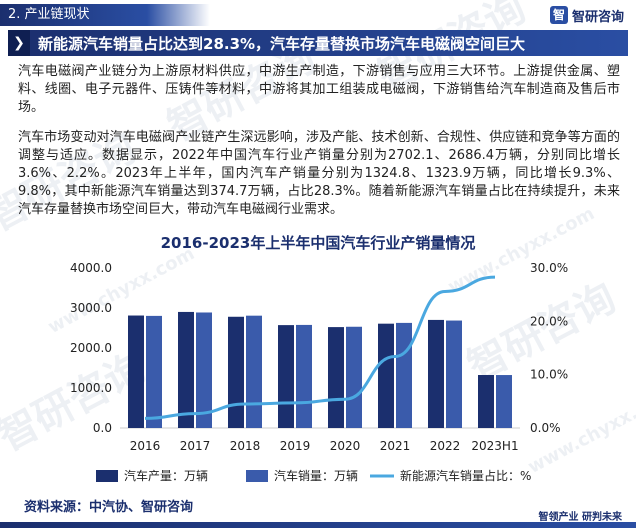 This screenshot has width=636, height=528. Describe the element at coordinates (295, 446) in the screenshot. I see `x-tick-label: 2019` at that location.